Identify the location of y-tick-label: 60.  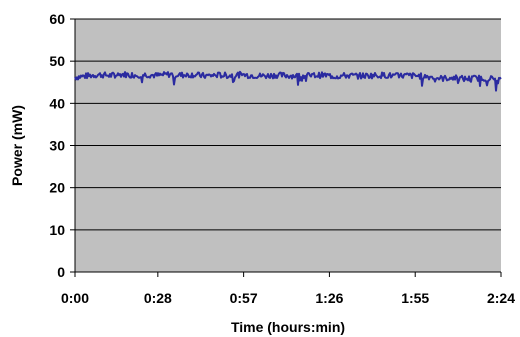
(57, 19).